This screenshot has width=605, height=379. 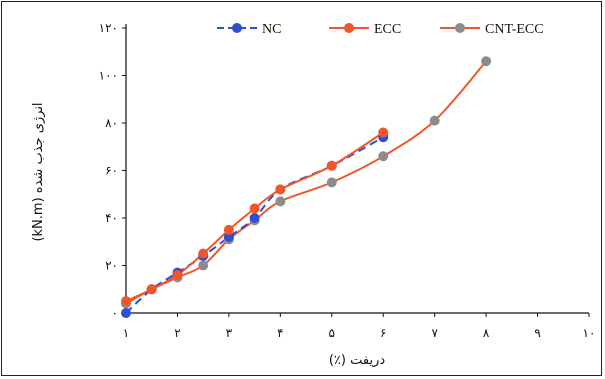 What do you see at coordinates (108, 28) in the screenshot?
I see `y-tick-label: ١٢٠` at bounding box center [108, 28].